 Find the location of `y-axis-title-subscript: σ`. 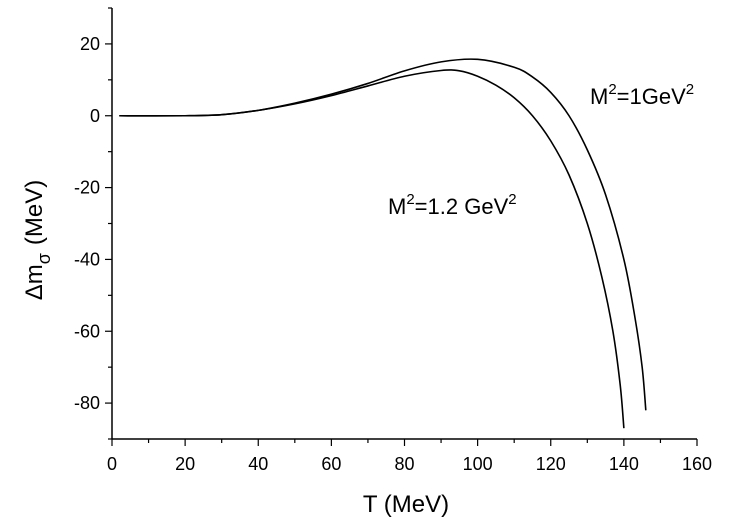

y-axis-title-subscript: σ is located at coordinates (44, 258).